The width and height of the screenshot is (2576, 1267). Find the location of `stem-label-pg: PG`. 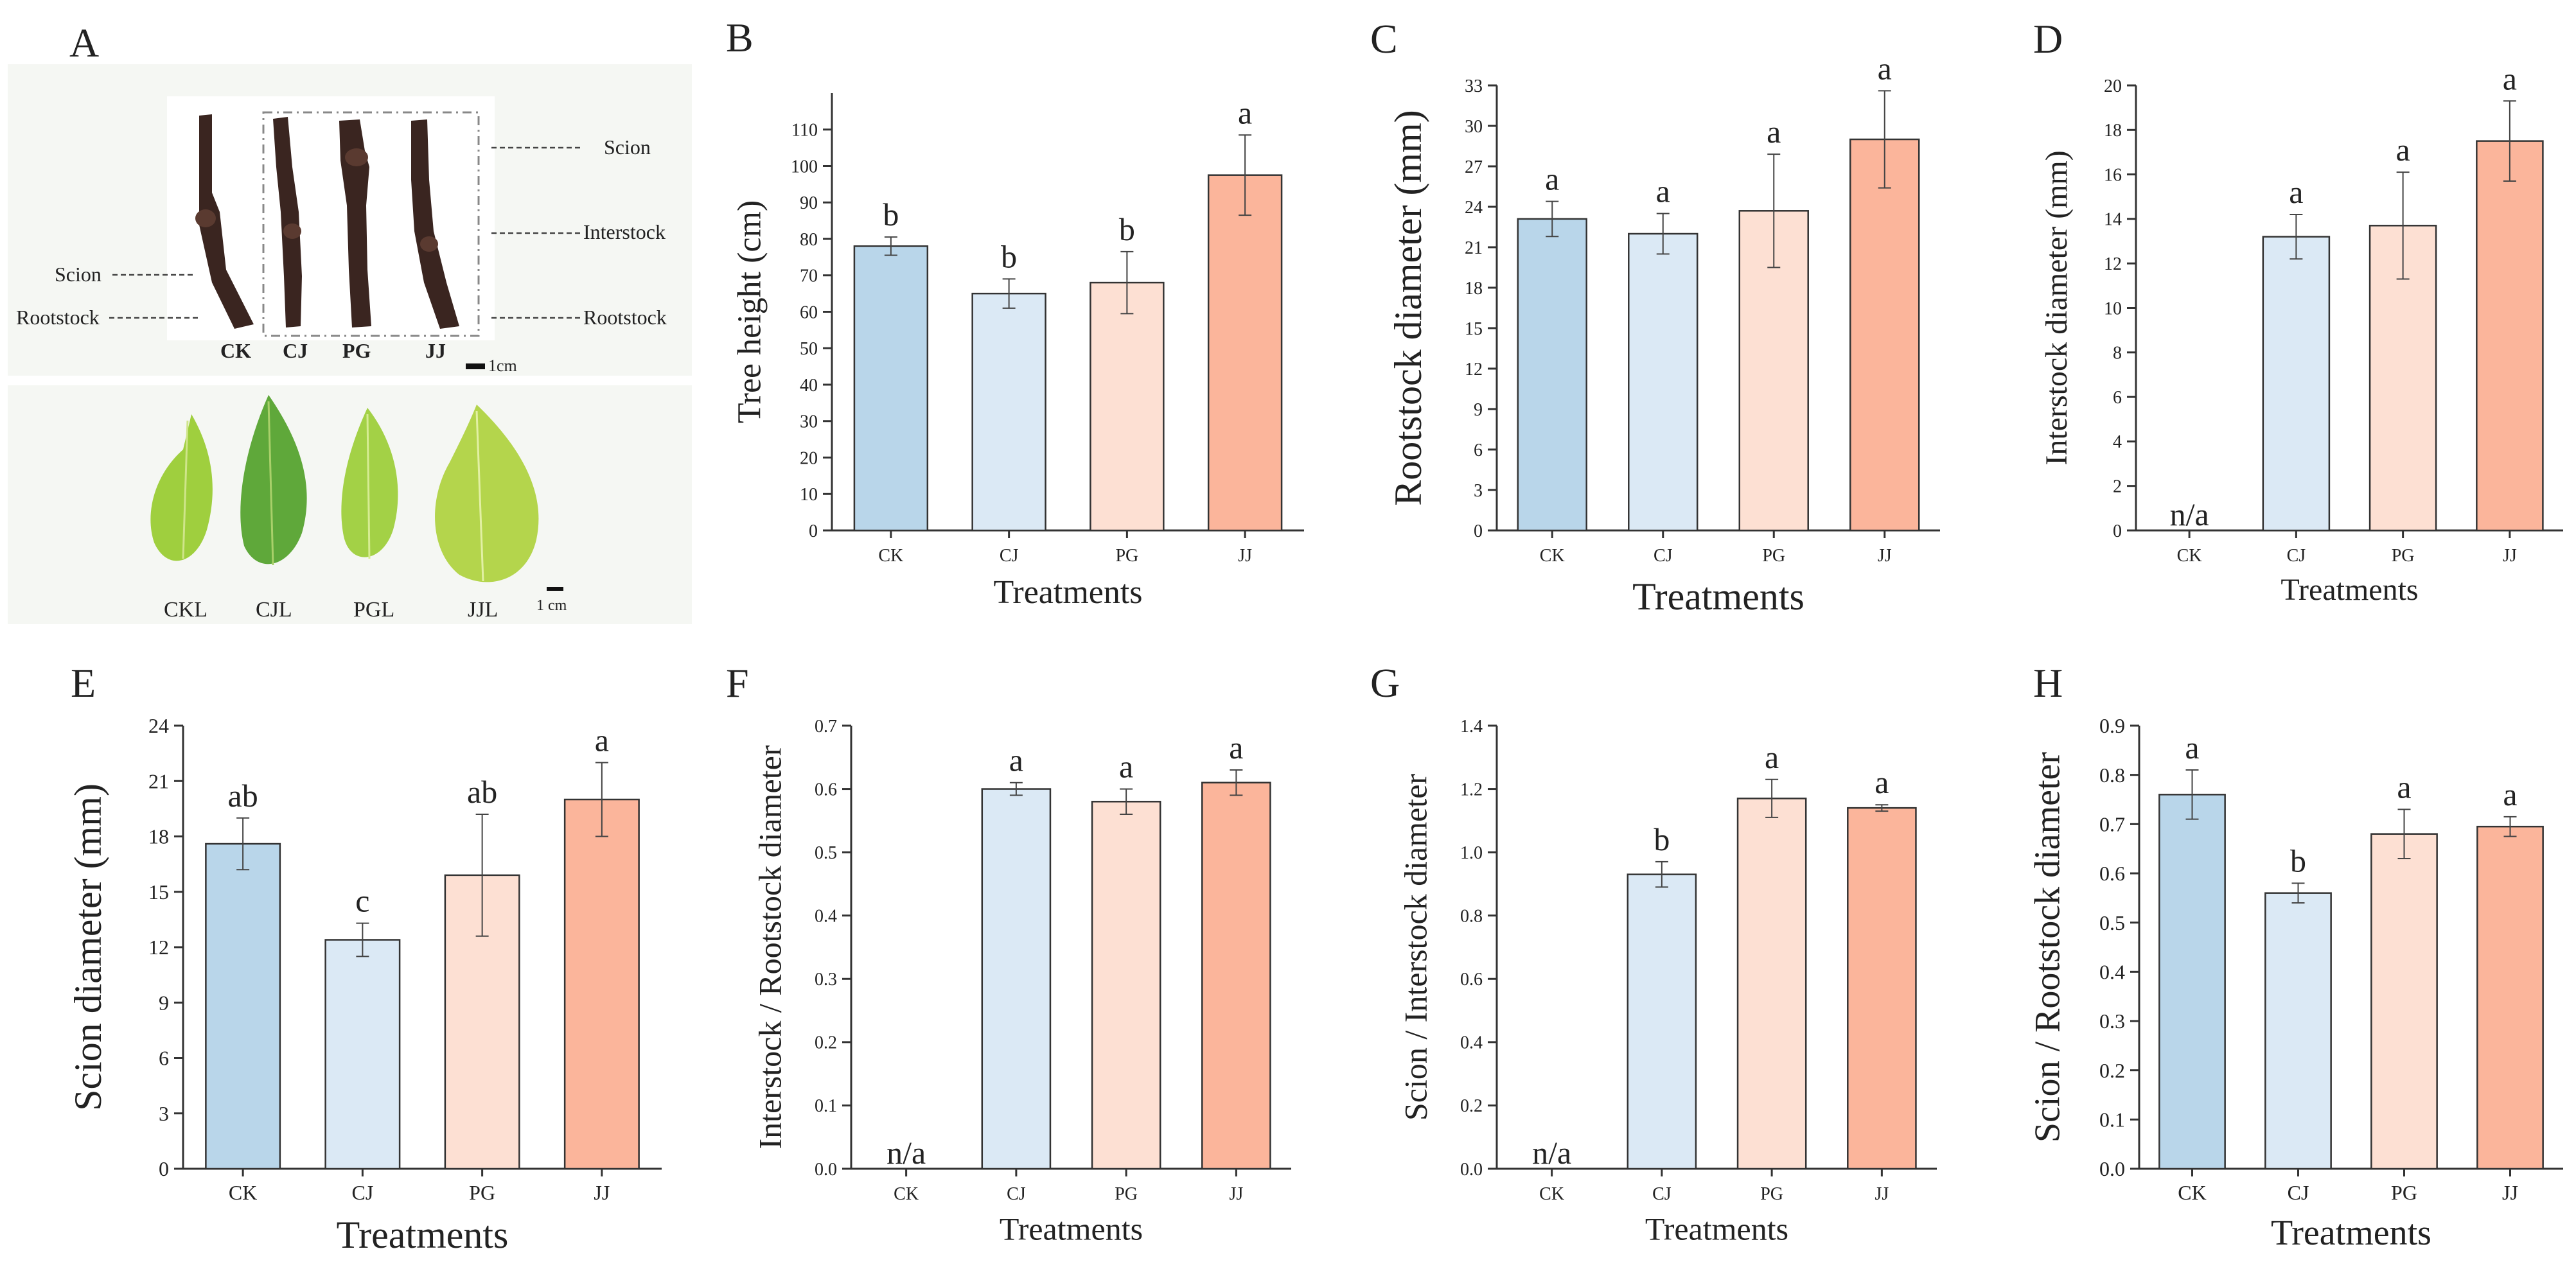

stem-label-pg: PG is located at coordinates (356, 351).